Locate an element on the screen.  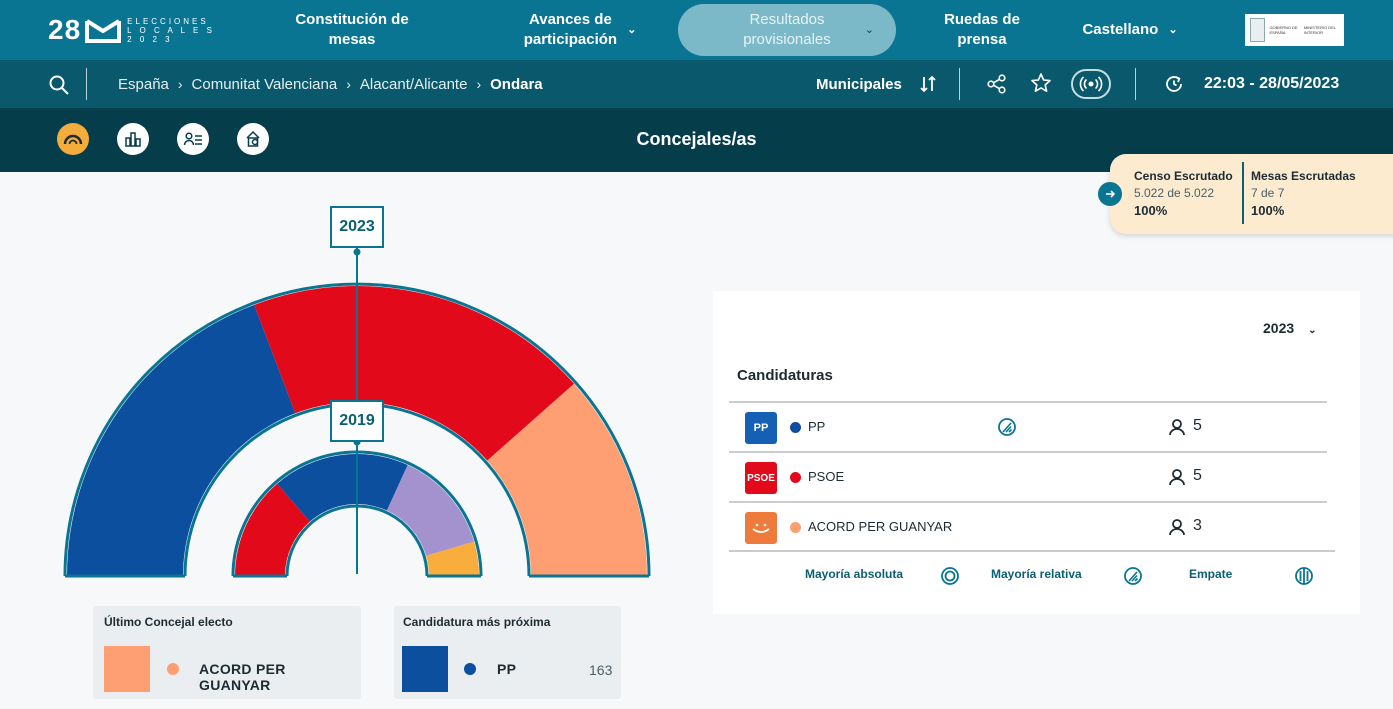
page-title: Concejales/as is located at coordinates (696, 139).